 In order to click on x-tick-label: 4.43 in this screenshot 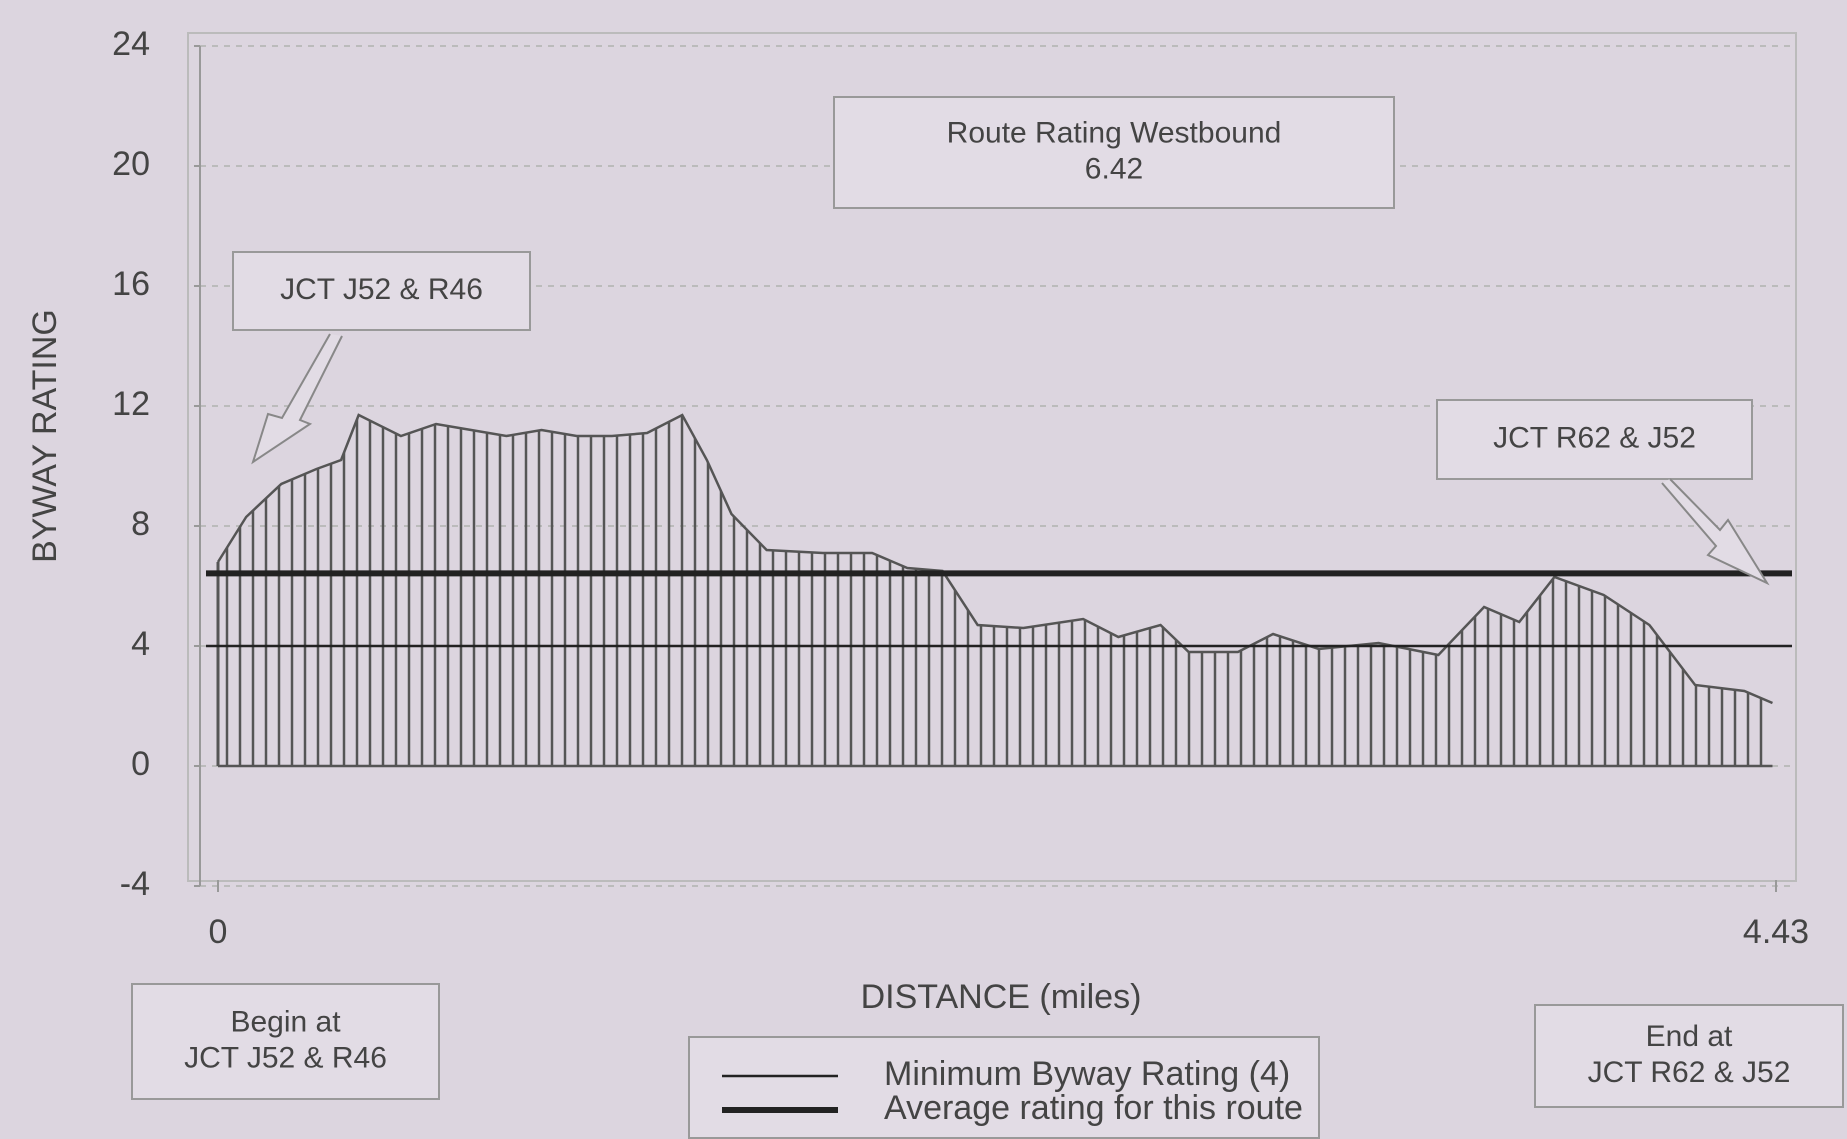, I will do `click(1776, 932)`.